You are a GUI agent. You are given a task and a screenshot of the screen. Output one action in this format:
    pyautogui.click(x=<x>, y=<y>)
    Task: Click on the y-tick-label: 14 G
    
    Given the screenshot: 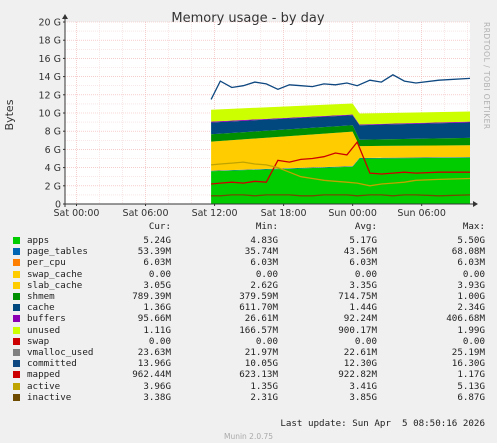 What is the action you would take?
    pyautogui.click(x=50, y=77)
    